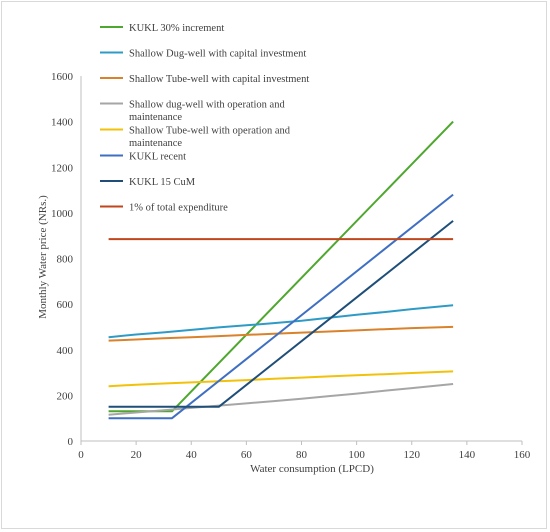 The image size is (550, 532). What do you see at coordinates (65, 260) in the screenshot?
I see `y-tick-label: 800` at bounding box center [65, 260].